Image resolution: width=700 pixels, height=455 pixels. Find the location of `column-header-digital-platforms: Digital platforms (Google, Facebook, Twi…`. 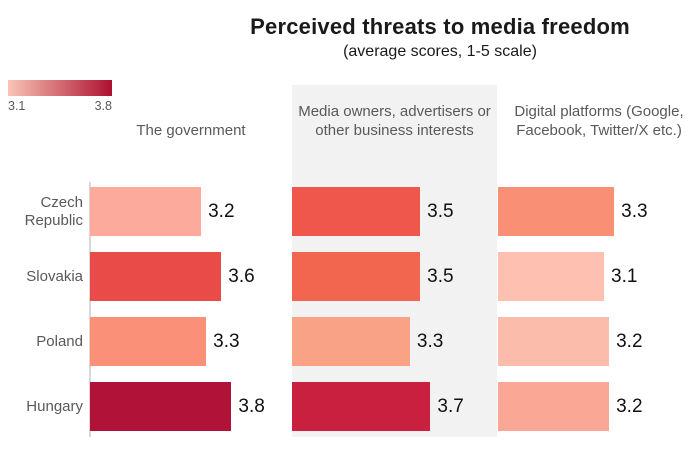

column-header-digital-platforms: Digital platforms (Google, Facebook, Twi… is located at coordinates (599, 121).